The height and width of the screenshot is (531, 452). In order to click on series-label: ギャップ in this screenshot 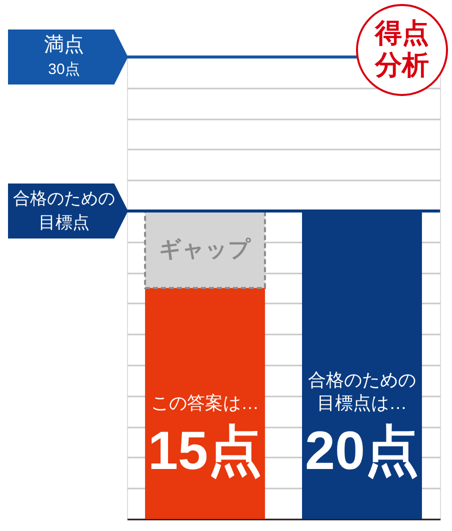, I will do `click(205, 249)`.